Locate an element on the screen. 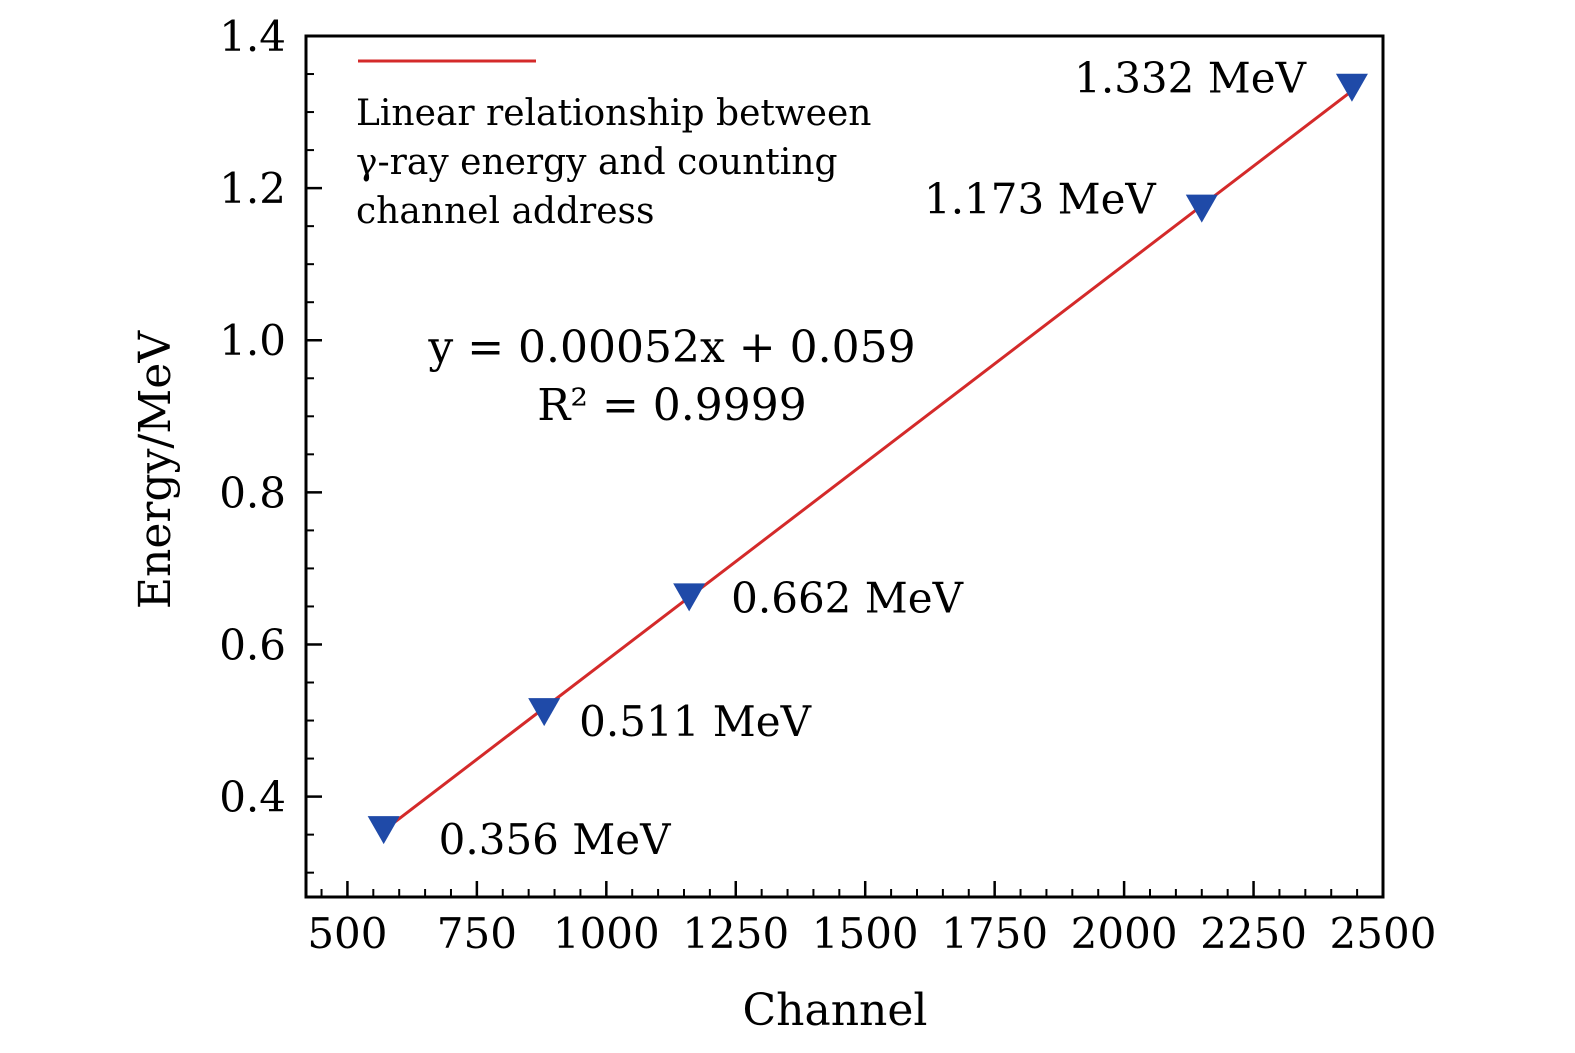 This screenshot has width=1575, height=1053. y-tick-label: 0.8 is located at coordinates (252, 492).